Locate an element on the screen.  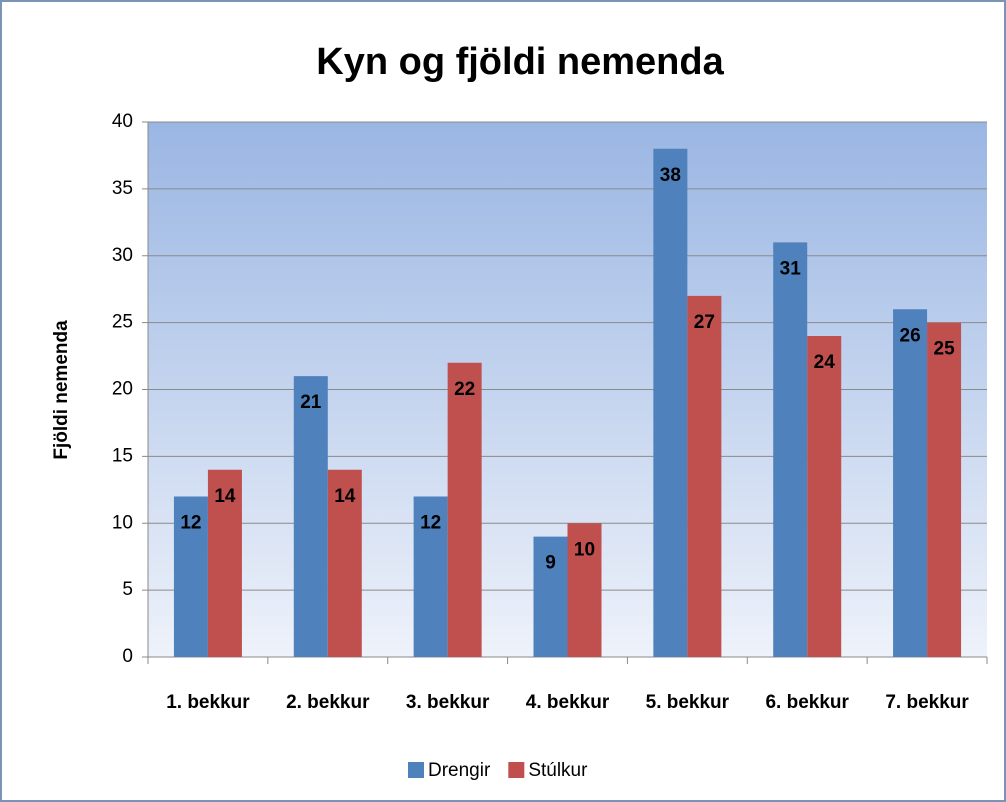
data-label: 21 is located at coordinates (311, 402).